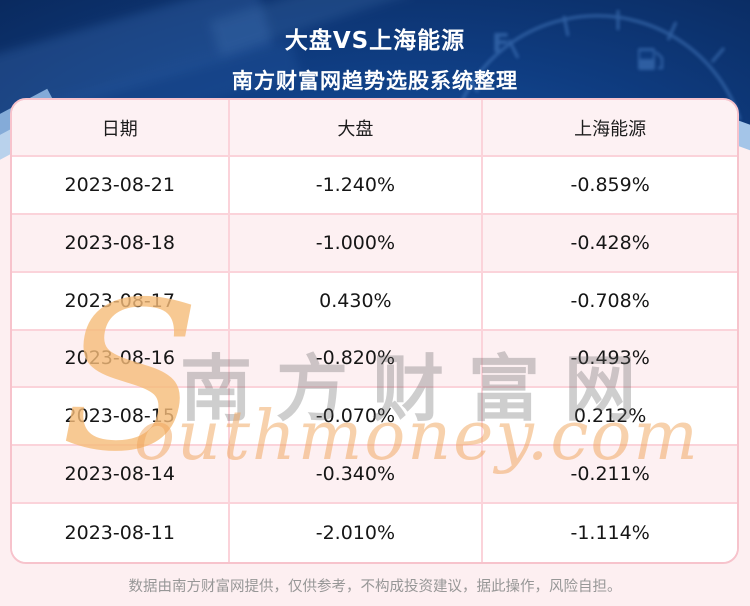 Image resolution: width=750 pixels, height=606 pixels. What do you see at coordinates (610, 475) in the screenshot?
I see `shny-cell: -0.211%` at bounding box center [610, 475].